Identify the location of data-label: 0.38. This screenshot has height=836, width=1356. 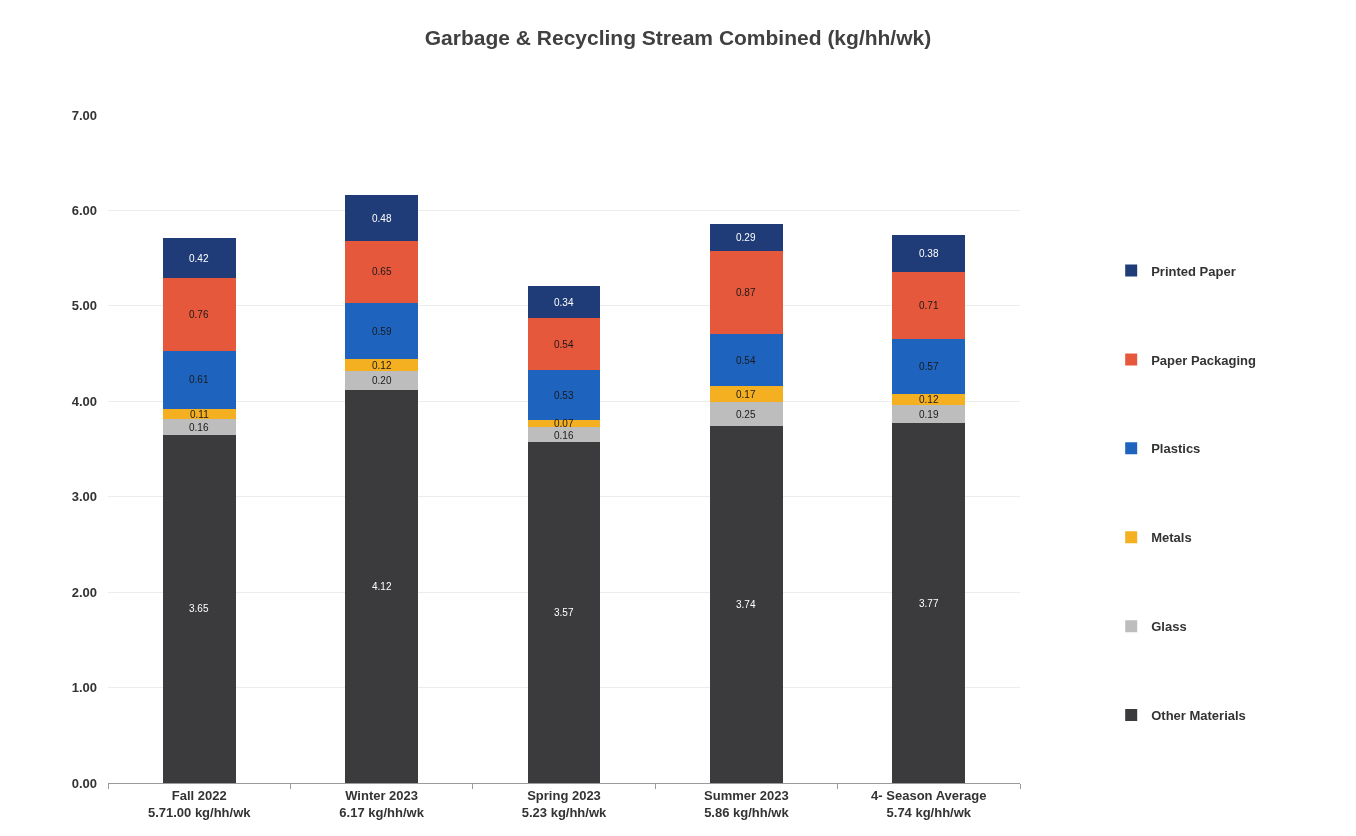
(929, 253).